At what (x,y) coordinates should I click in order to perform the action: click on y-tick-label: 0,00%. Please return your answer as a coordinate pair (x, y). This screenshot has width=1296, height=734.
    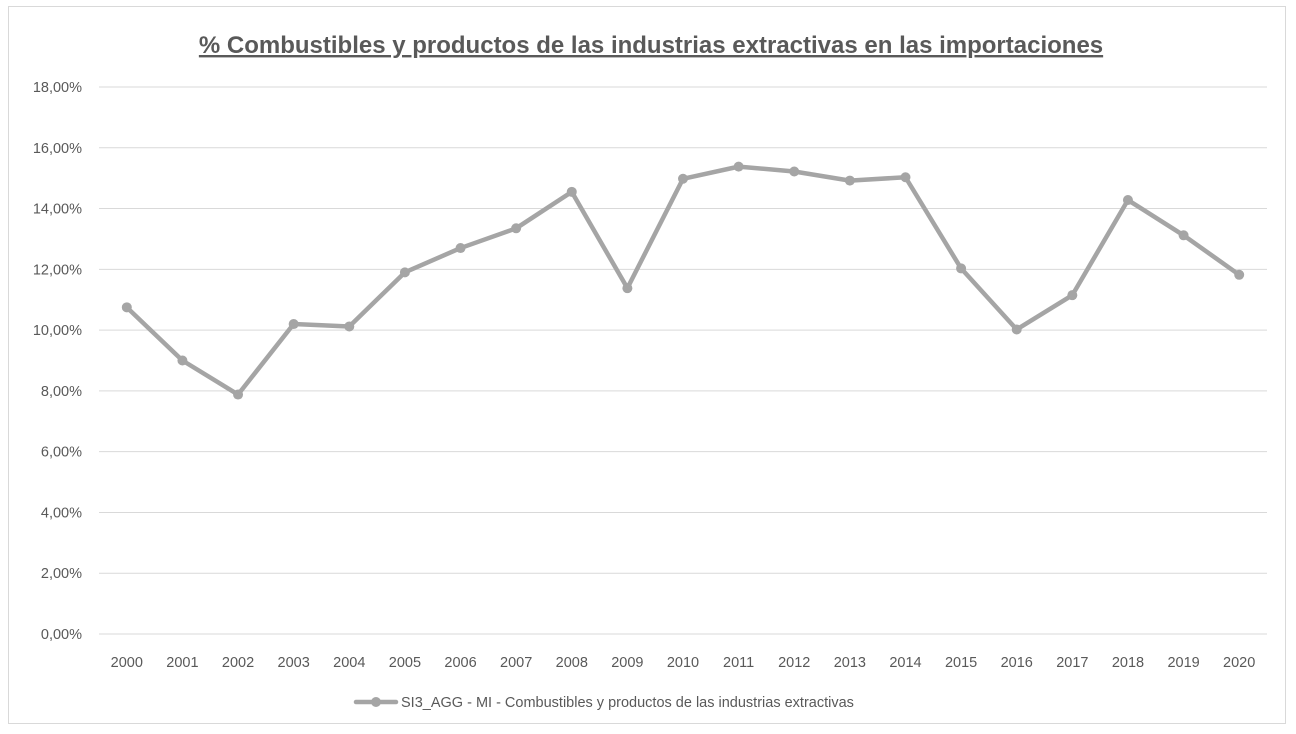
    Looking at the image, I should click on (61, 635).